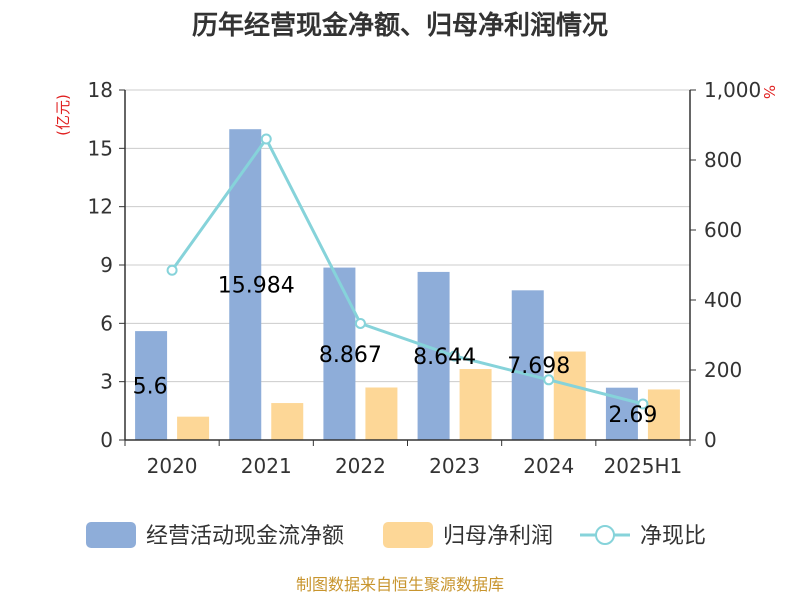  I want to click on right-tick-label: 400, so click(723, 300).